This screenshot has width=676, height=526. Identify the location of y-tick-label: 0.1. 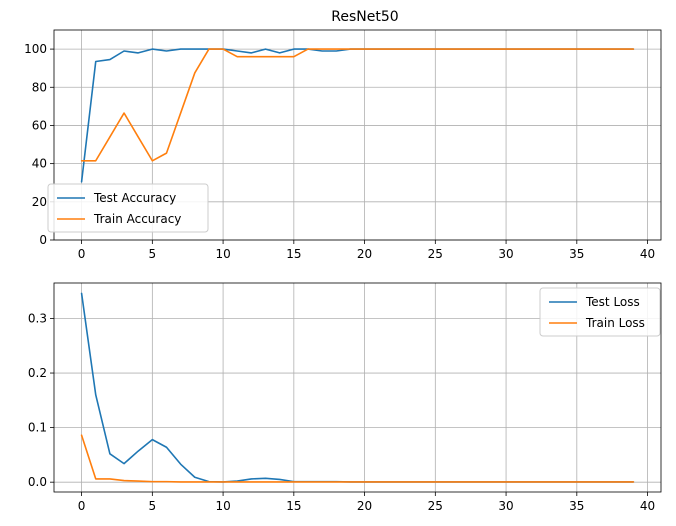
(37, 428).